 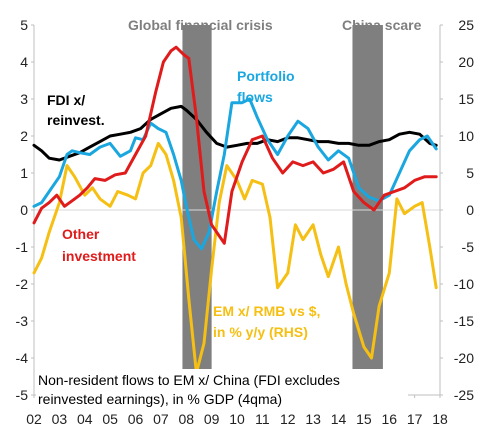 I want to click on left-tick-label: -2, so click(x=22, y=284).